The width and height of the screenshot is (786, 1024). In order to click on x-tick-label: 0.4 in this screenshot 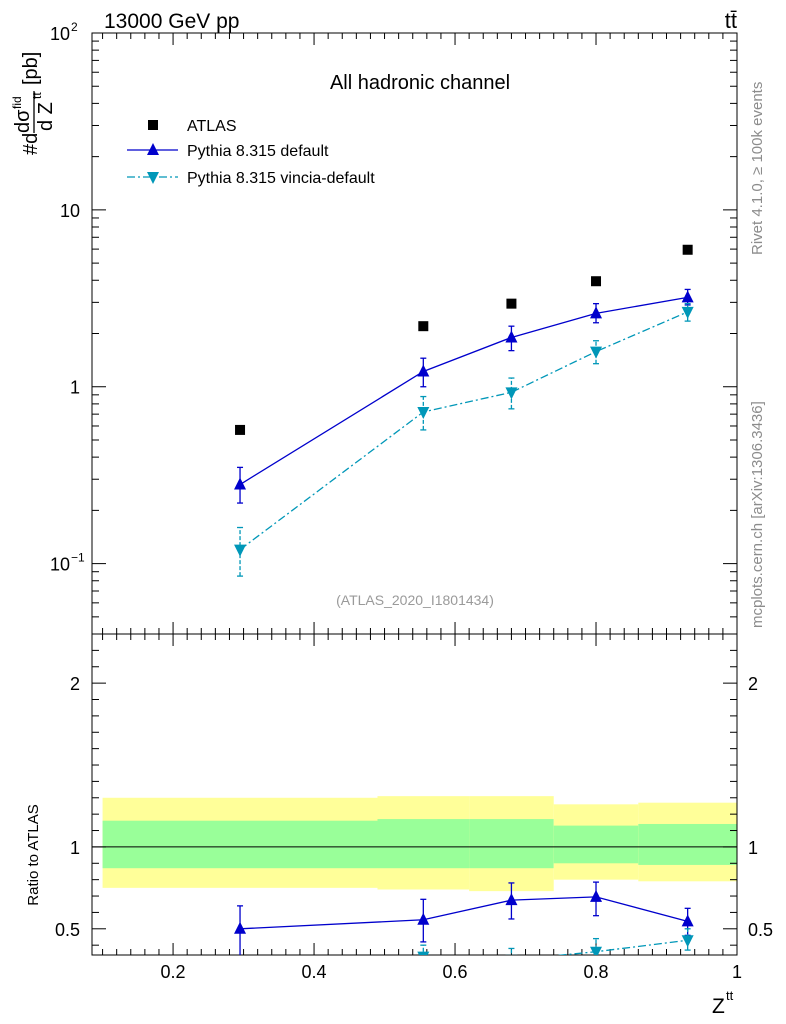, I will do `click(314, 972)`.